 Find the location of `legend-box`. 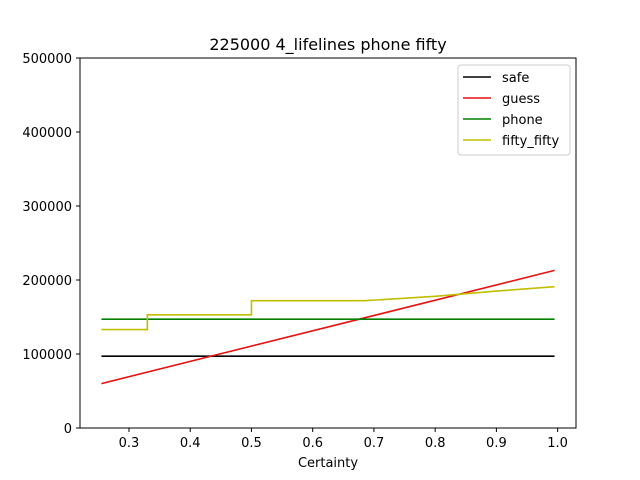

legend-box is located at coordinates (514, 110).